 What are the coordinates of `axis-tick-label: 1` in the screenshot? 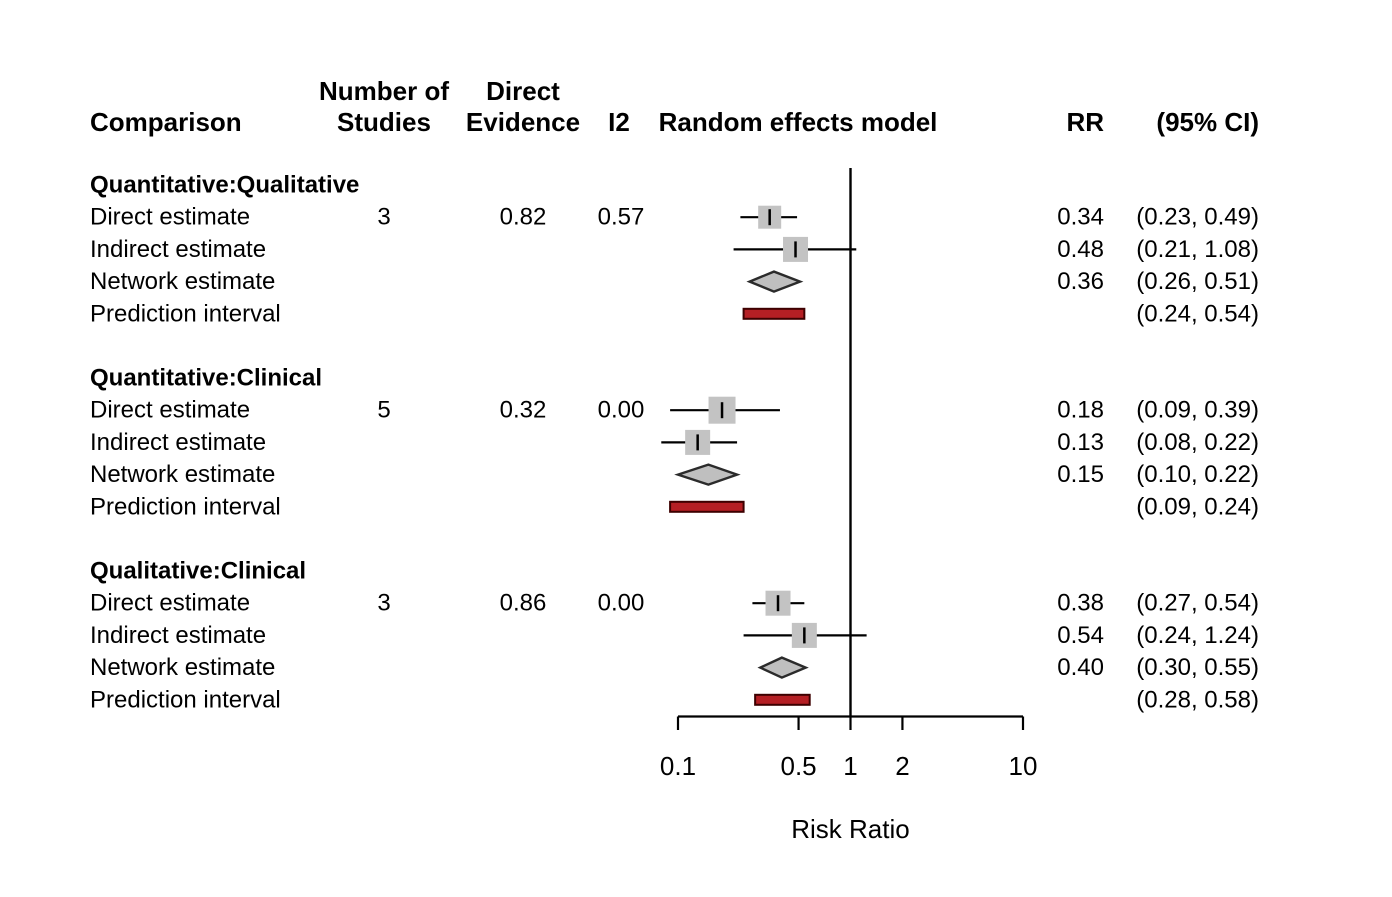 It's located at (850, 766).